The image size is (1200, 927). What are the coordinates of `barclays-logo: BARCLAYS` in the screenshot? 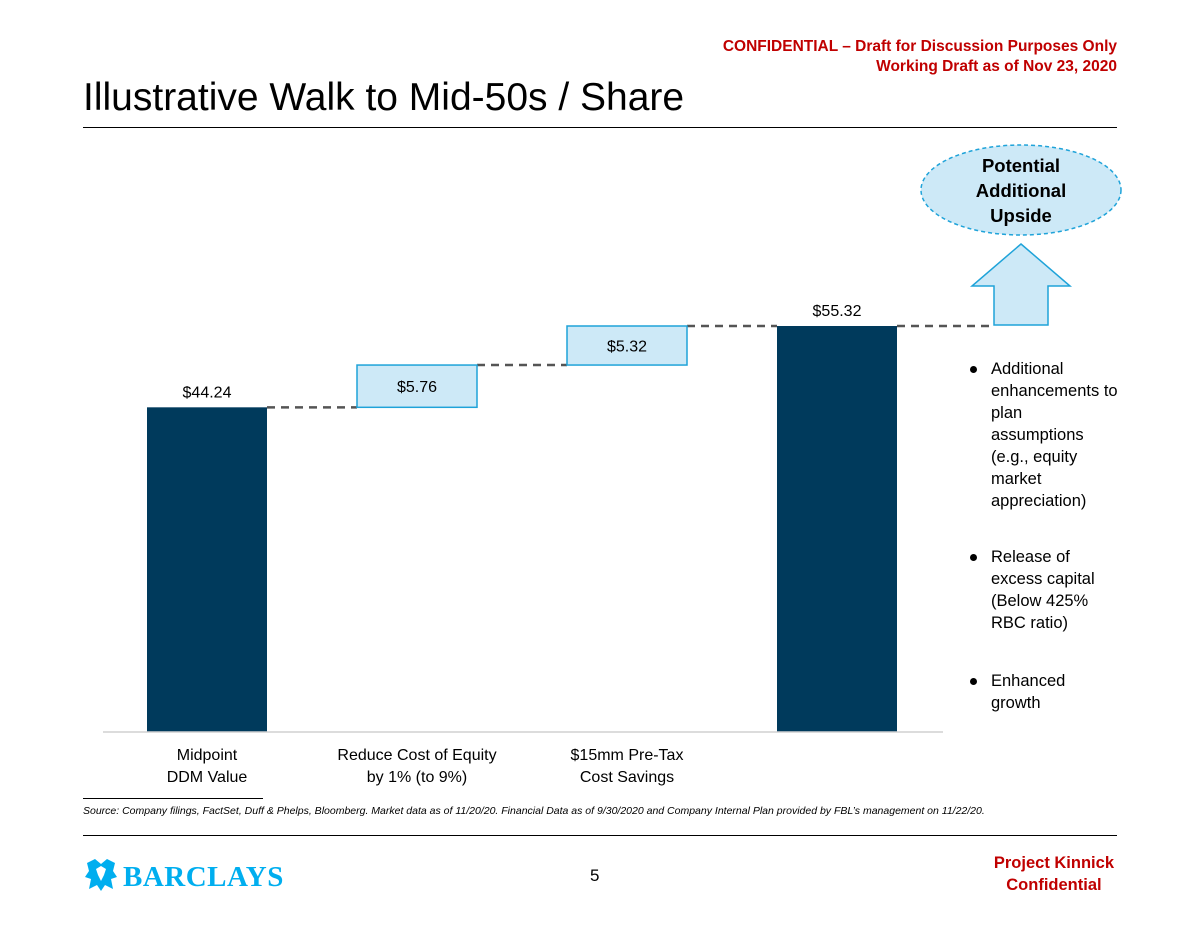 It's located at (184, 876).